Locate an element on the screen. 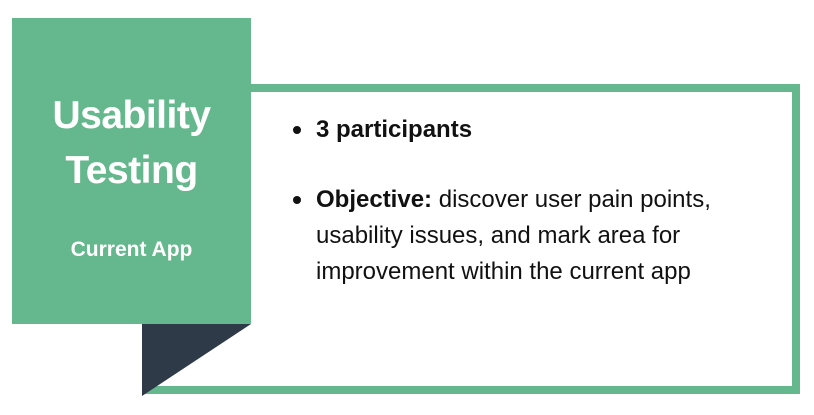 This screenshot has height=415, width=814. section-subtitle: Current App is located at coordinates (131, 249).